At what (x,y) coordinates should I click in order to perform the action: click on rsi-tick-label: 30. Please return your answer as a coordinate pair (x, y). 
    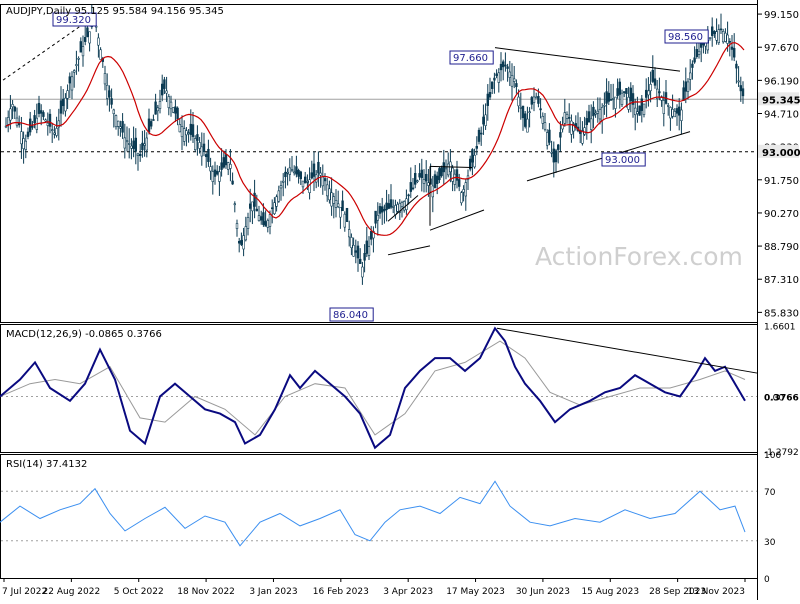
    Looking at the image, I should click on (770, 543).